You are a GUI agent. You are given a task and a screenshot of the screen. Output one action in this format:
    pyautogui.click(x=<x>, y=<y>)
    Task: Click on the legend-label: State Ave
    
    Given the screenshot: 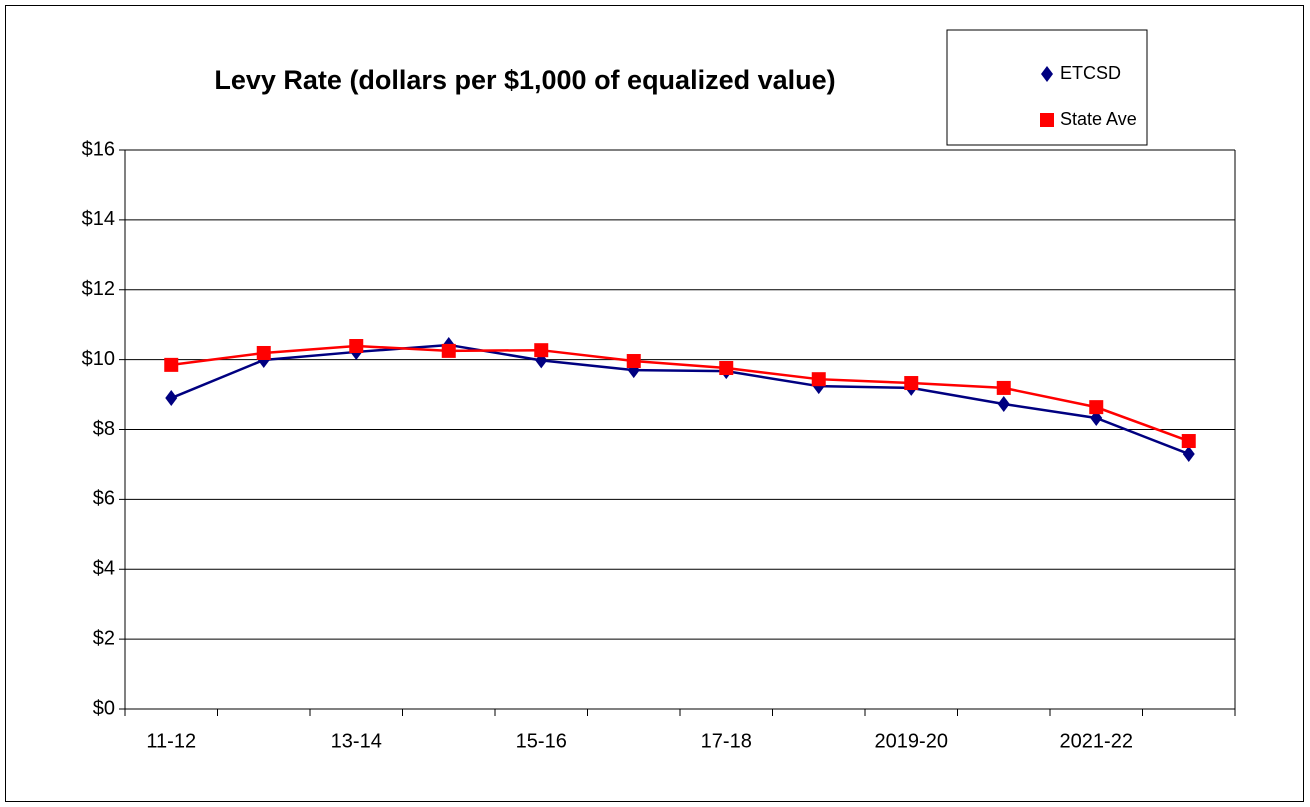 What is the action you would take?
    pyautogui.click(x=1098, y=119)
    